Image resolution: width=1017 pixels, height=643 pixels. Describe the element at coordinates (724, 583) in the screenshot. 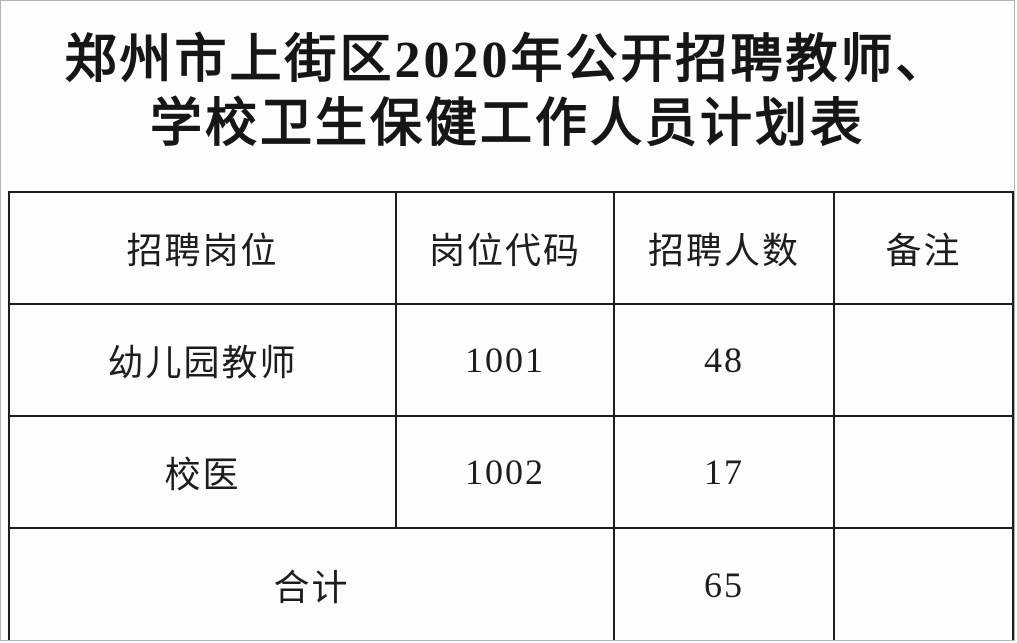

I see `total-headcount-cell: 65` at that location.